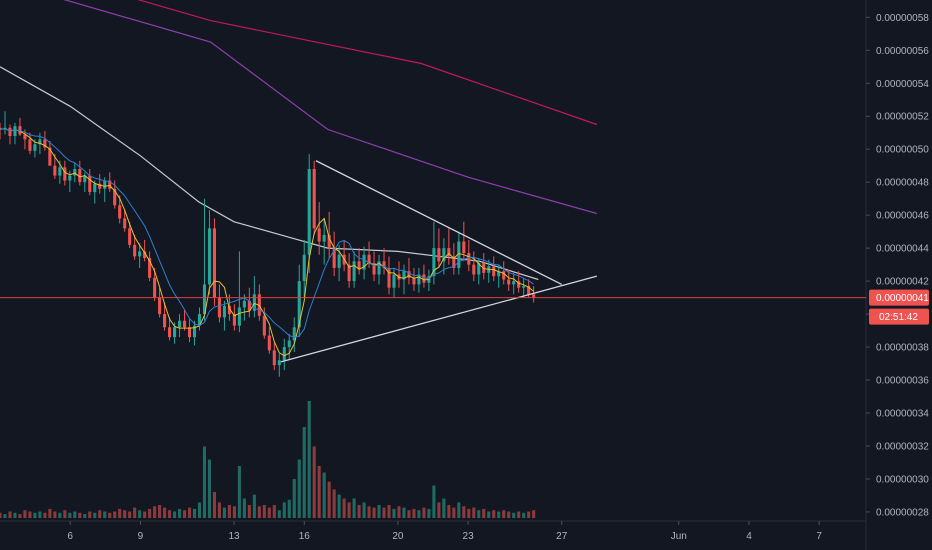 This screenshot has height=550, width=932. What do you see at coordinates (902, 446) in the screenshot?
I see `price-tick-label: 0.00000032` at bounding box center [902, 446].